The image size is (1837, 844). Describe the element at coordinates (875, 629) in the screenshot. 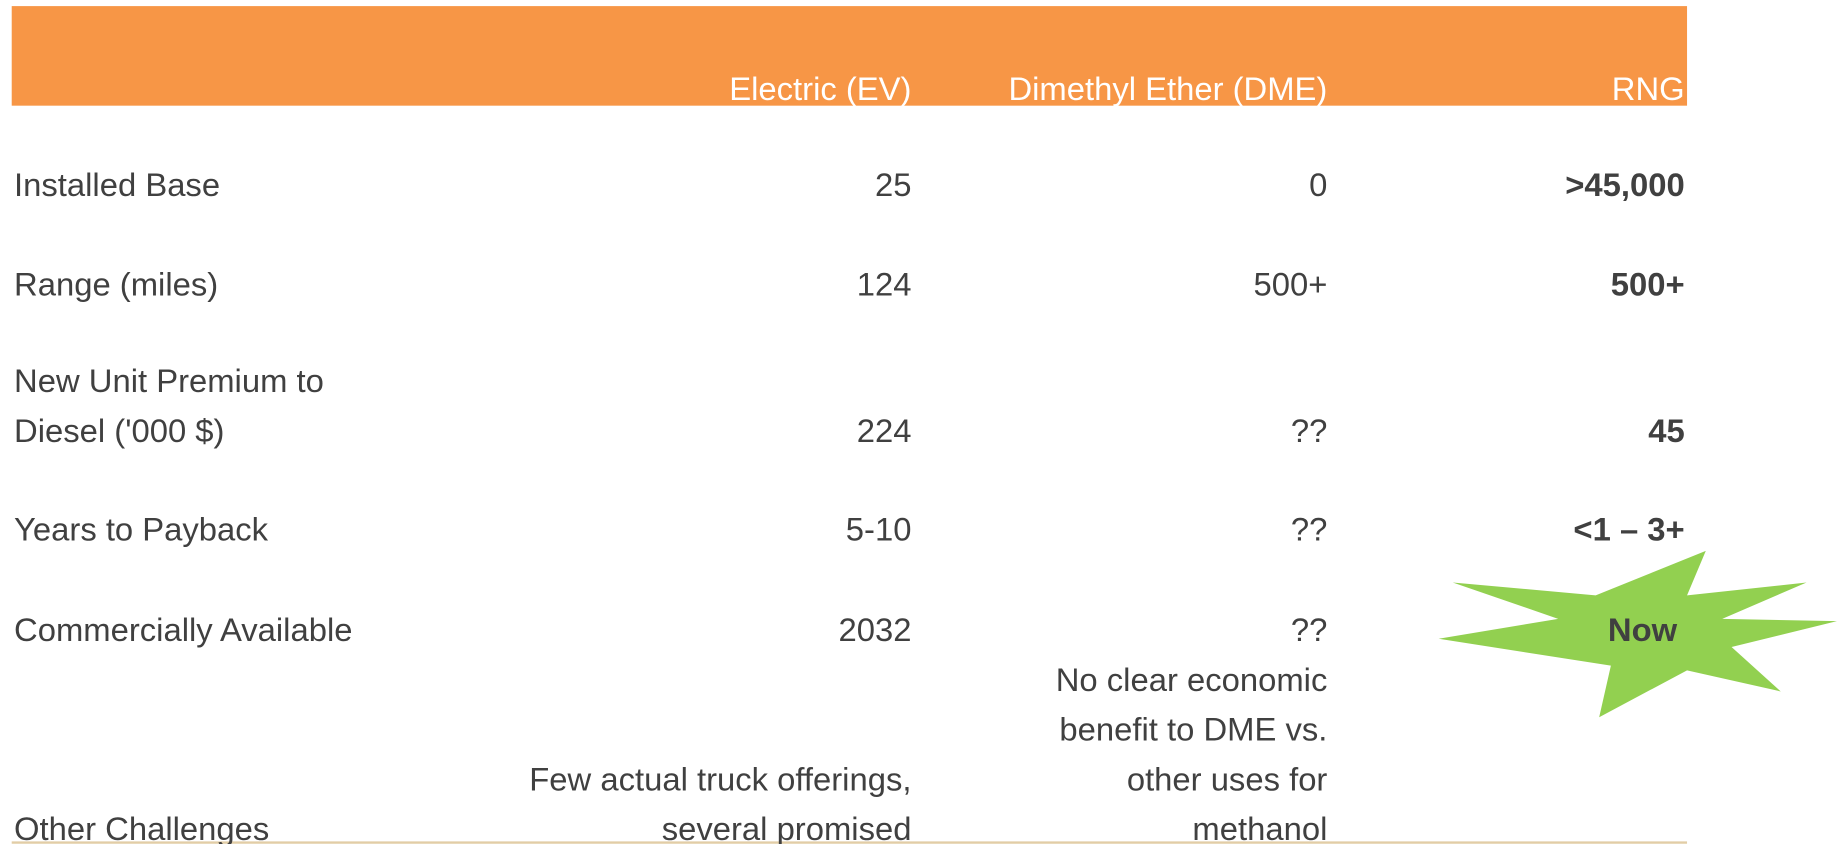

I see `cell: 2032` at that location.